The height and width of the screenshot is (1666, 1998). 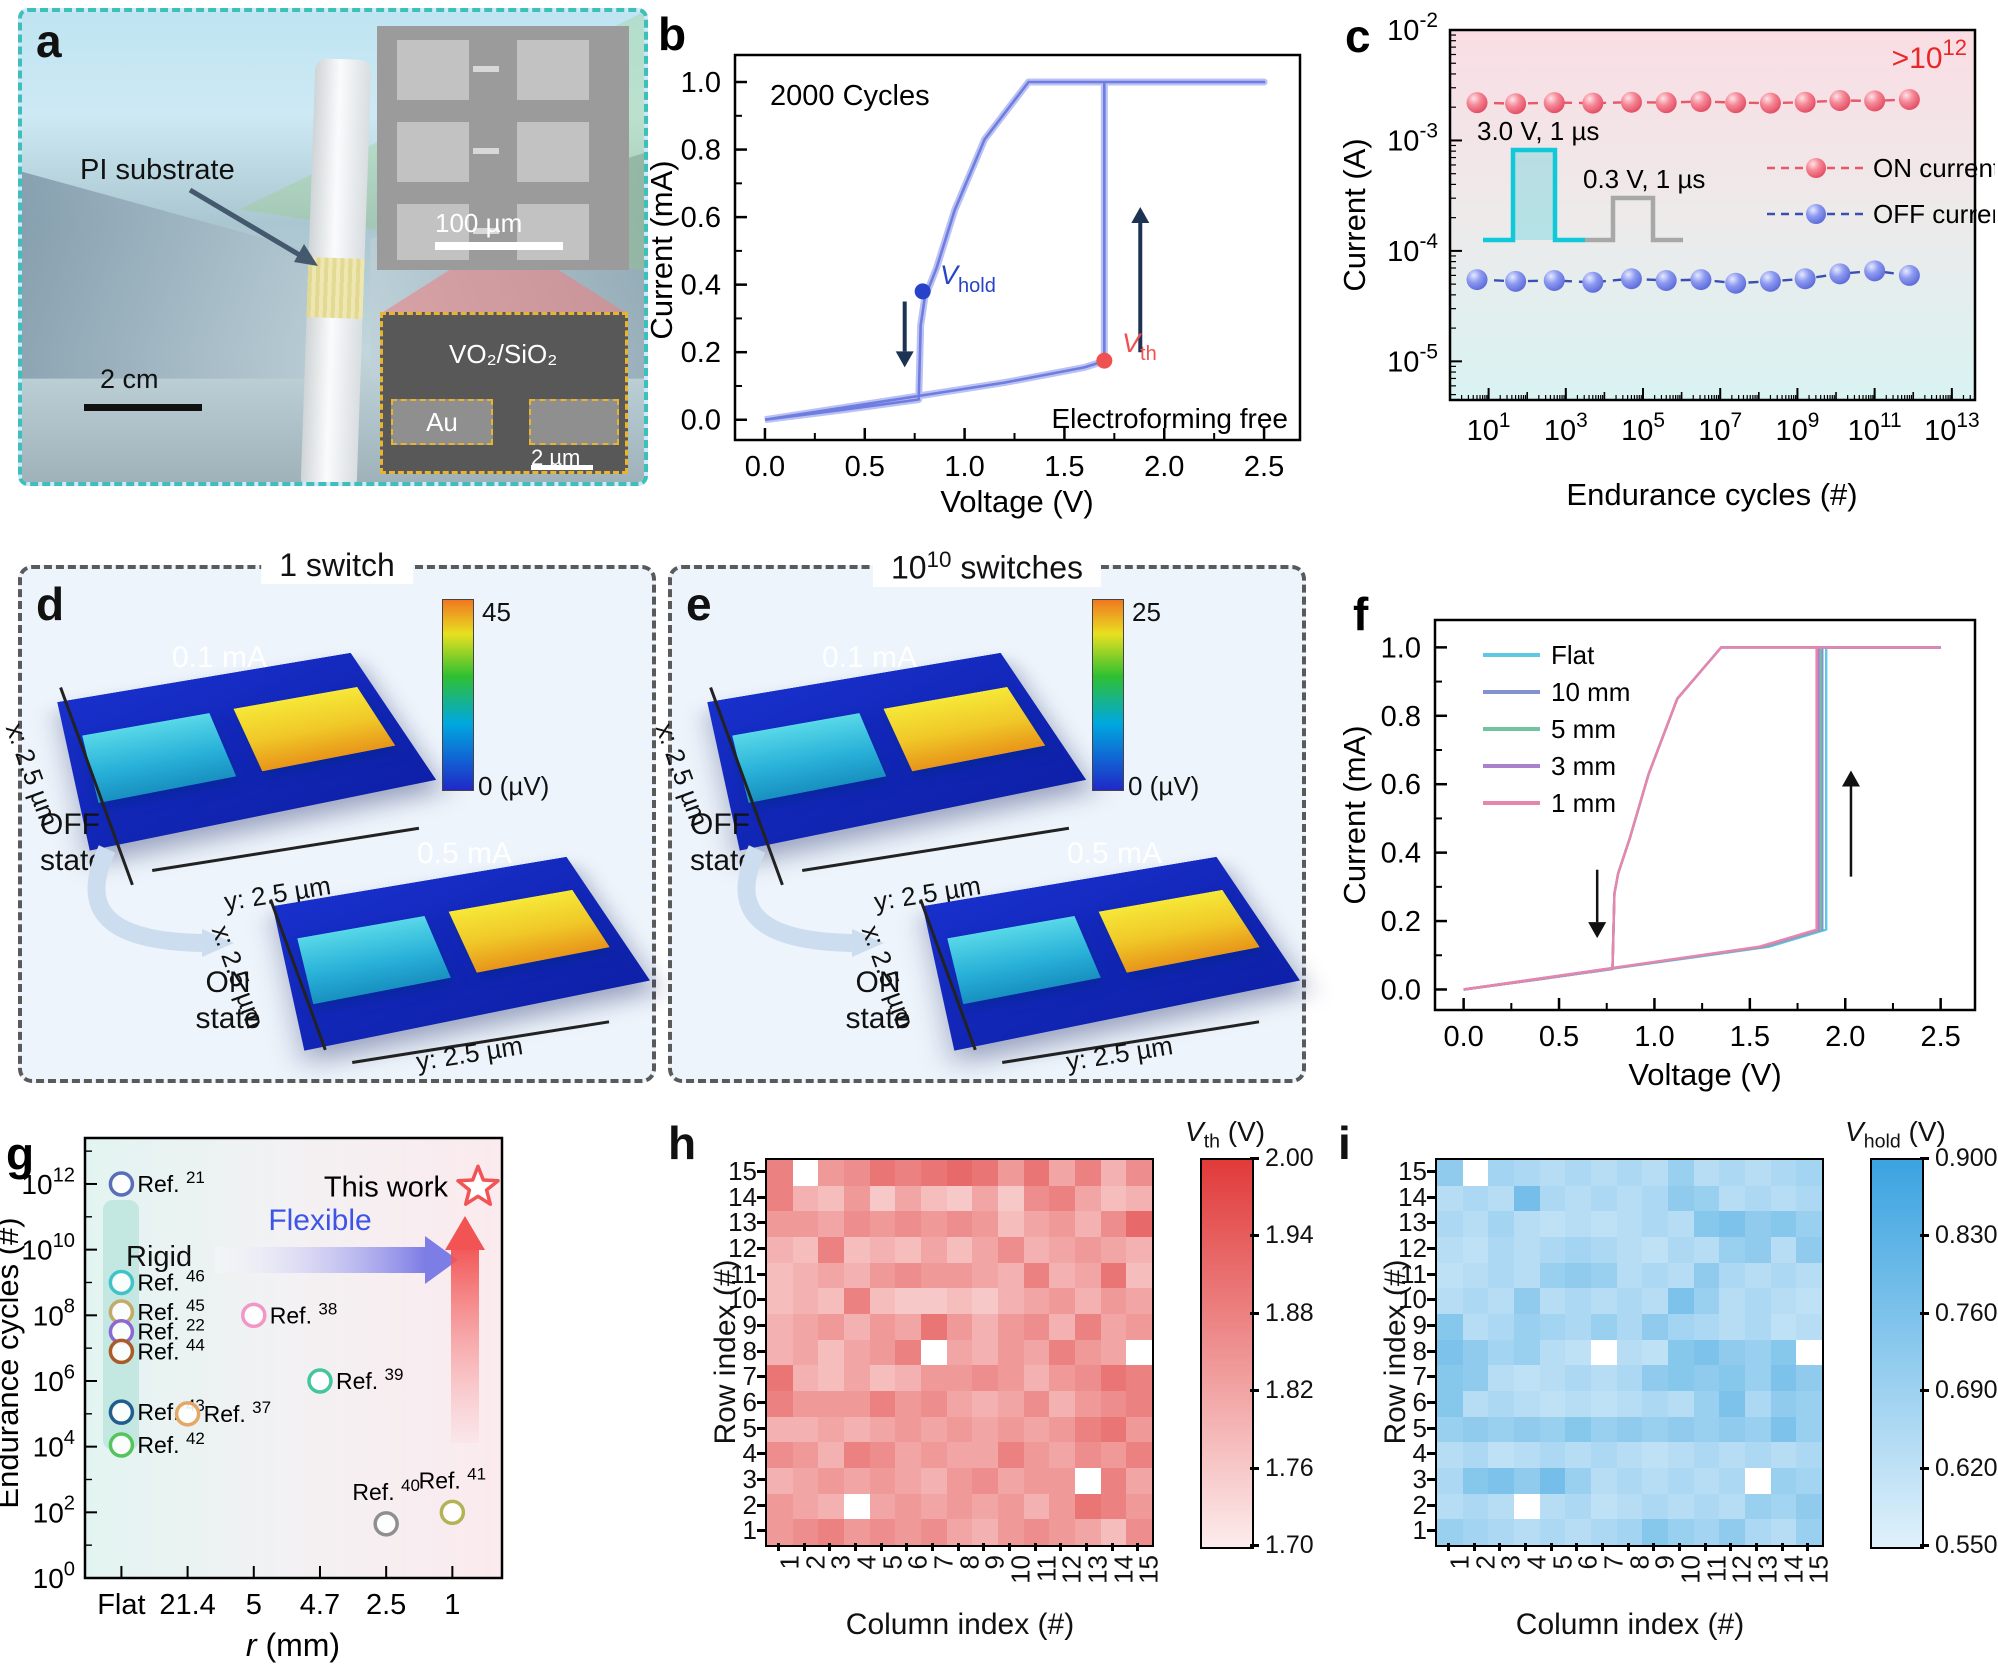 I want to click on chart-tspan: 8, so click(x=69, y=1307).